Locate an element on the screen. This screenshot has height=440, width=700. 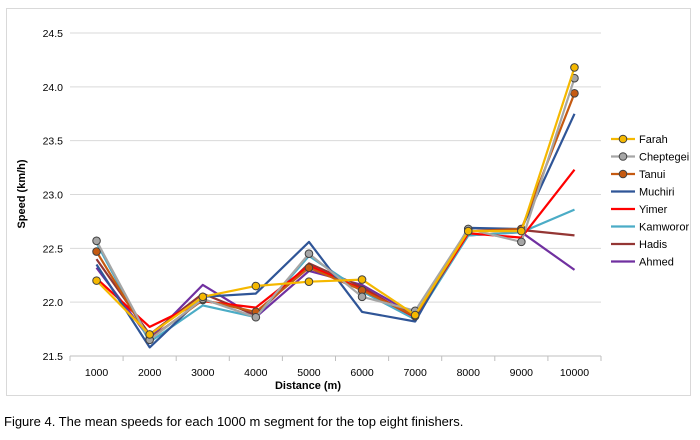
legend-item-kamworor: Kamworor is located at coordinates (650, 228).